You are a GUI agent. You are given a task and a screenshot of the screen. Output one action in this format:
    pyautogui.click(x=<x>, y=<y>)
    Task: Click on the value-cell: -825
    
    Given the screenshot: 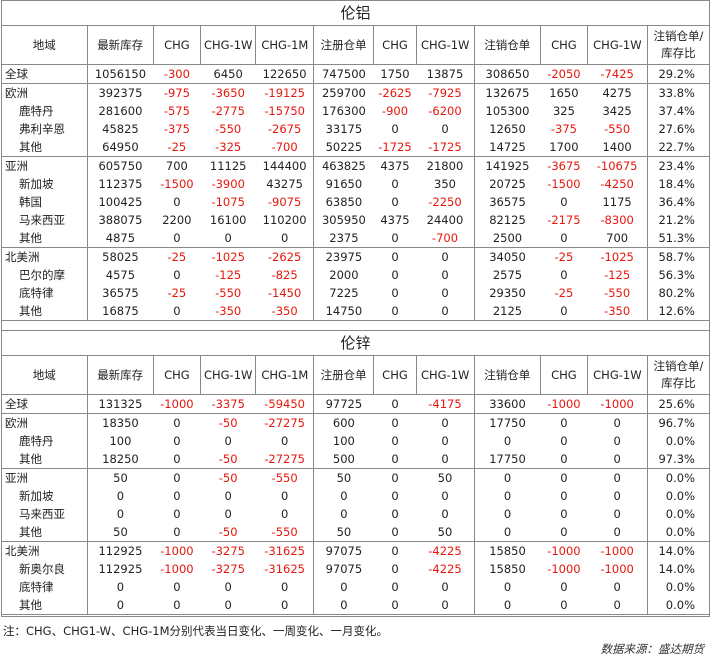 What is the action you would take?
    pyautogui.click(x=284, y=274)
    